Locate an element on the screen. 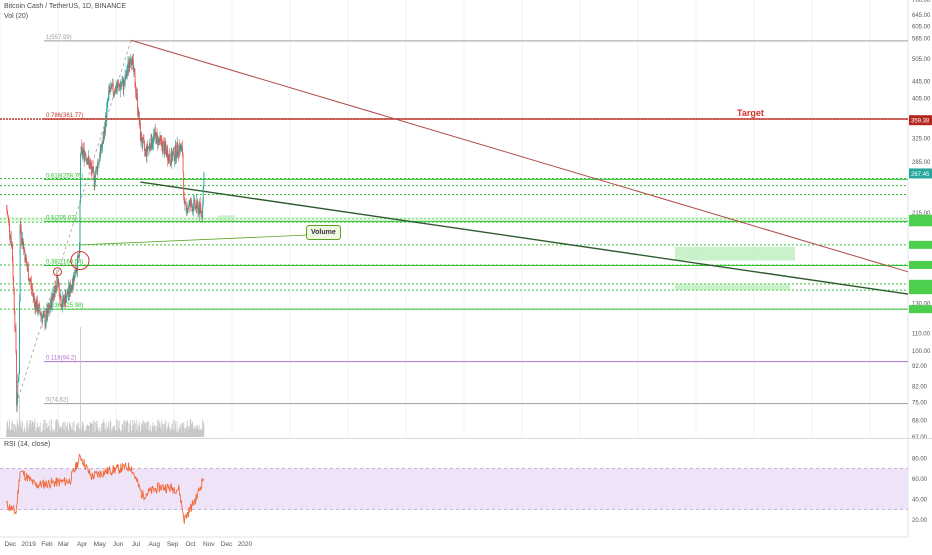  fib-level-label: 0(74.62) is located at coordinates (57, 401).